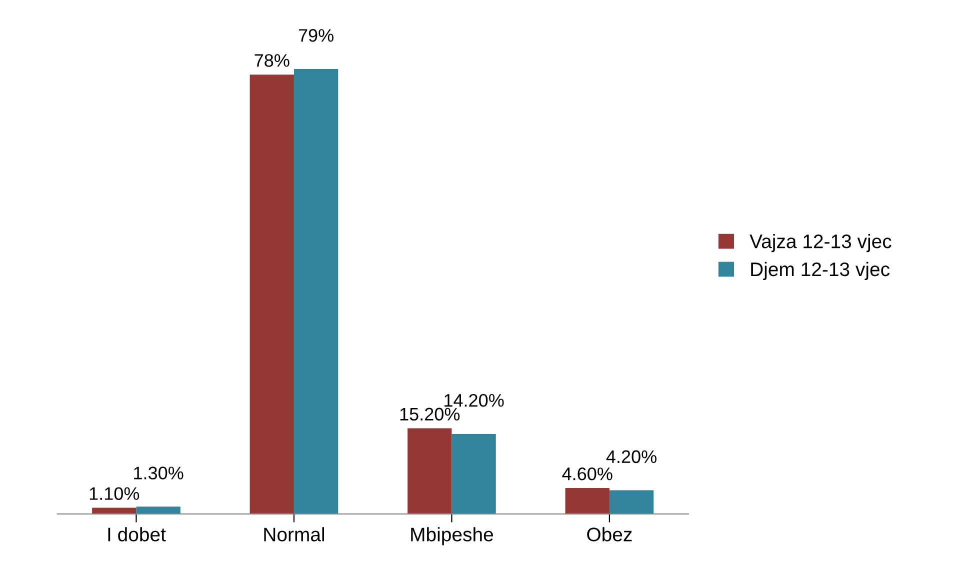 The height and width of the screenshot is (584, 956). I want to click on data-label: 79%, so click(316, 35).